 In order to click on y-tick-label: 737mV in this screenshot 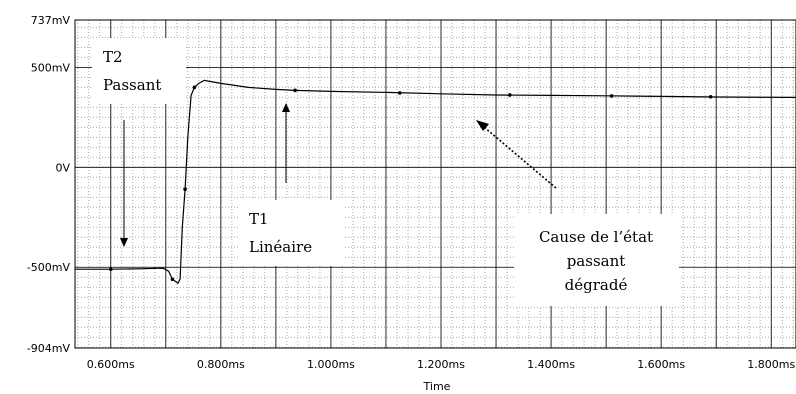, I will do `click(51, 20)`.